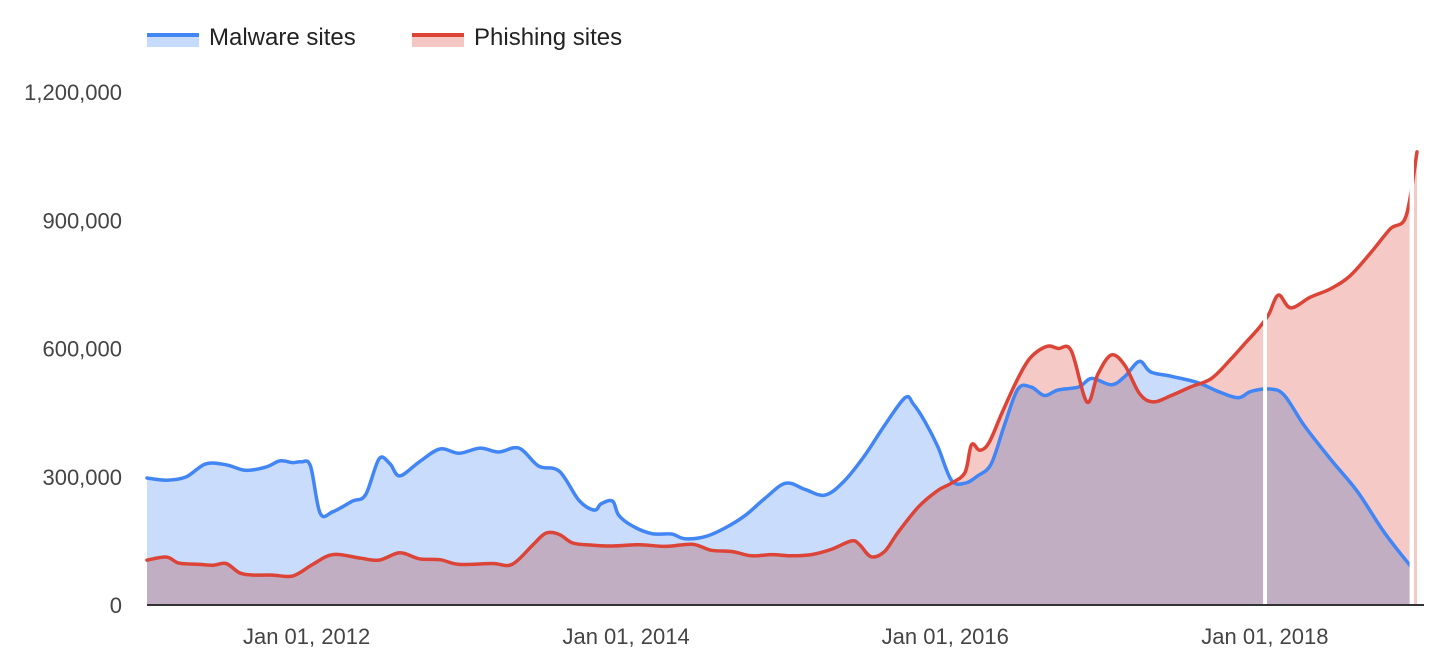 This screenshot has height=658, width=1438. Describe the element at coordinates (625, 636) in the screenshot. I see `x-tick-label: Jan 01, 2014` at that location.